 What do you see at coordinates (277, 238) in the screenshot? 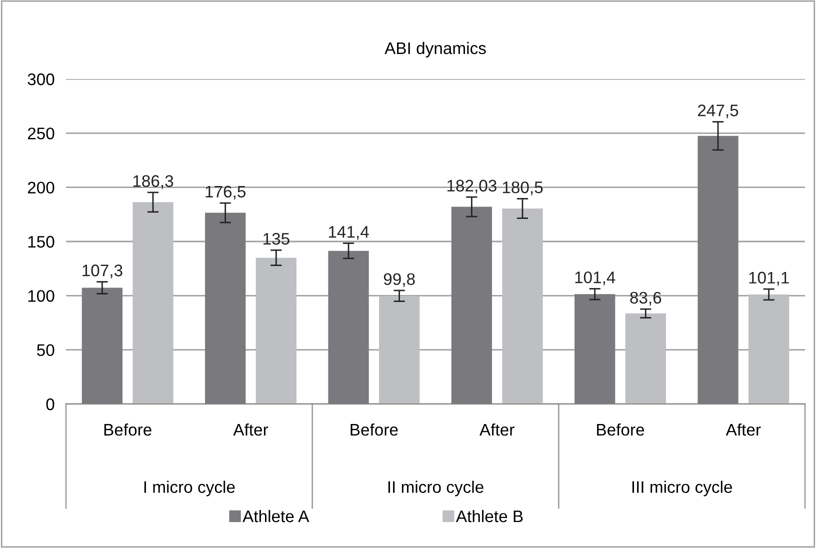
I see `data-label: 135` at bounding box center [277, 238].